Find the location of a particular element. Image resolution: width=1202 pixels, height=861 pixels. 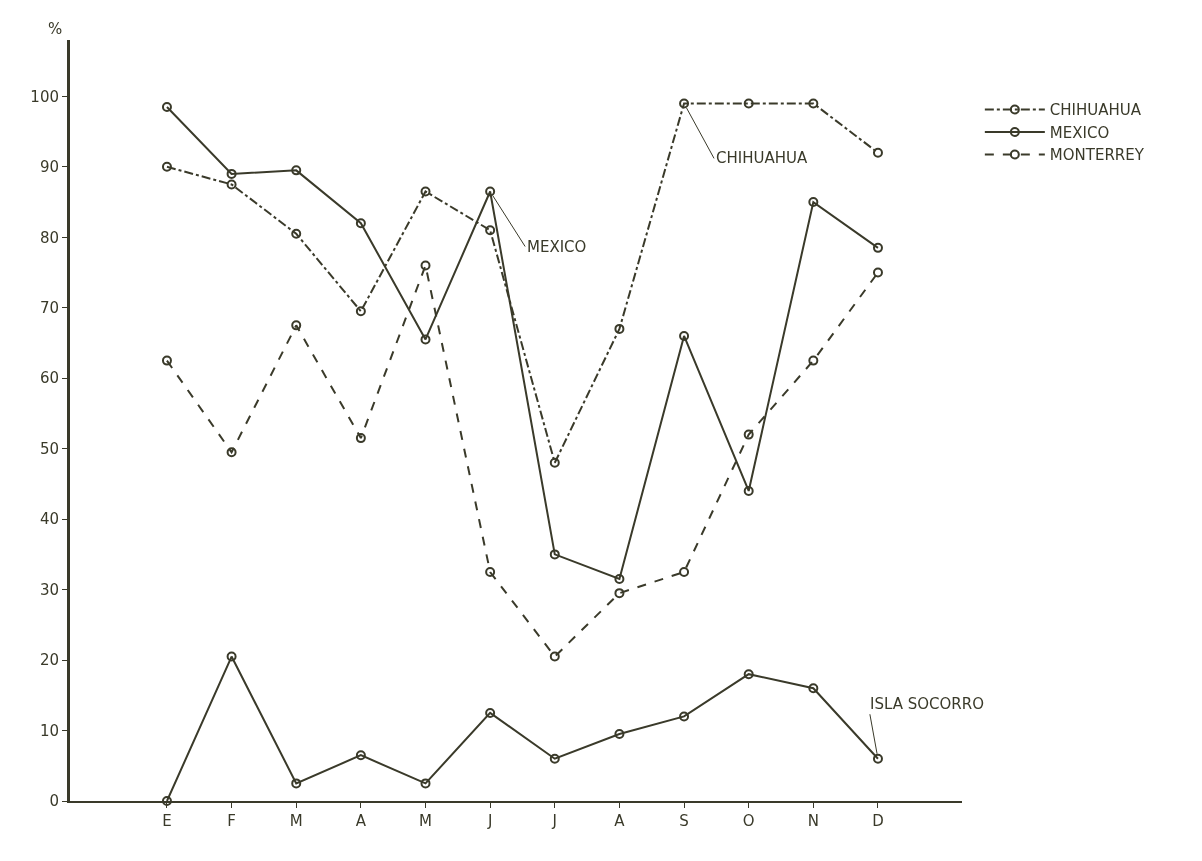

annotation: MEXICO is located at coordinates (557, 247).